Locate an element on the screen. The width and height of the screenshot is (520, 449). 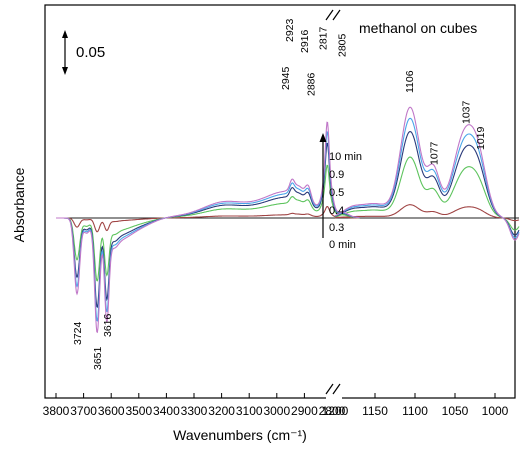
x-tick-2900-label: 2900 is located at coordinates (304, 411).